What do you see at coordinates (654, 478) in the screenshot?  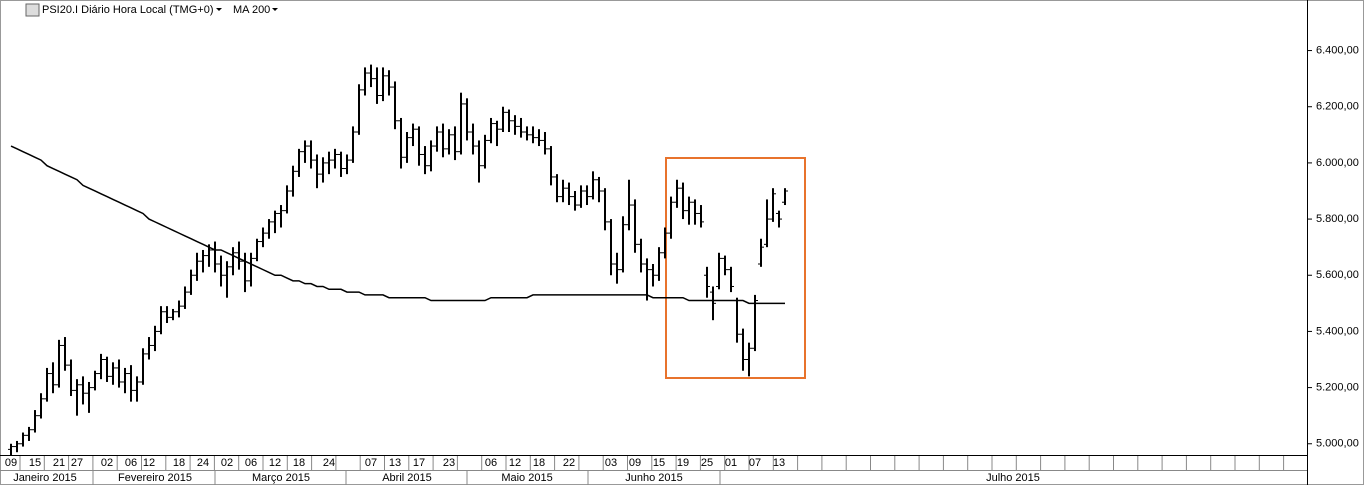 I see `month-label: Junho 2015` at bounding box center [654, 478].